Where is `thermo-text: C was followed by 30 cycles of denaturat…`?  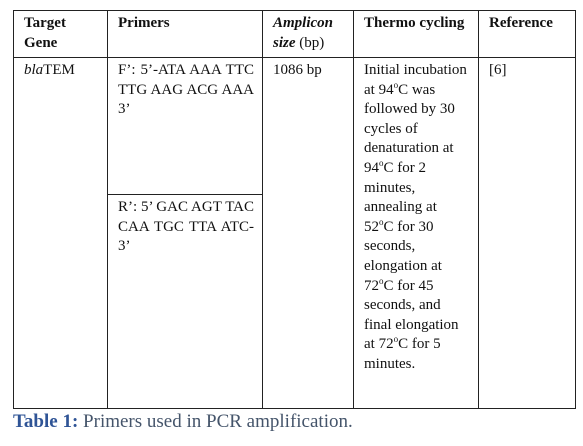
thermo-text: C was followed by 30 cycles of denaturat… is located at coordinates (409, 128).